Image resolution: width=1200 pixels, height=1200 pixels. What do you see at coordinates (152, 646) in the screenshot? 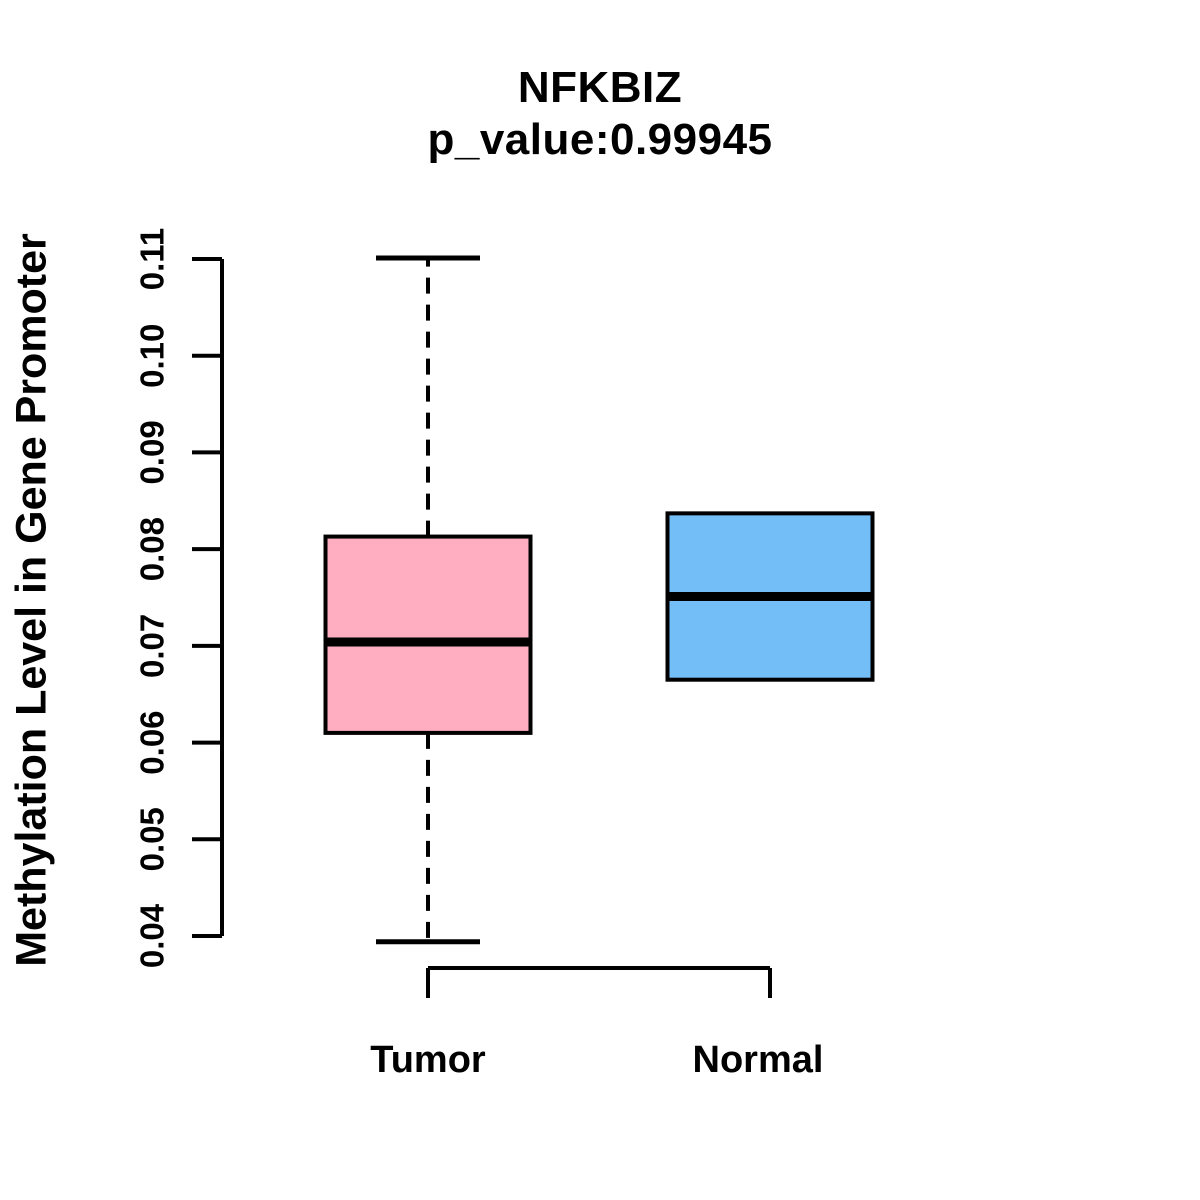
I see `y-tick-label: 0.07` at bounding box center [152, 646].